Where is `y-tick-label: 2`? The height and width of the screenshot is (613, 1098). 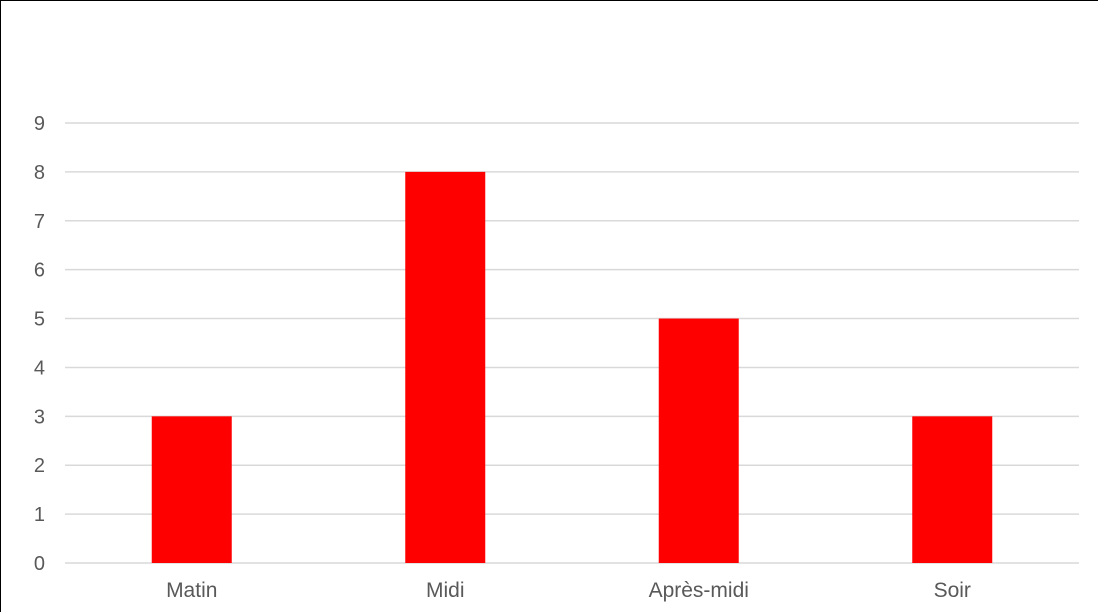
y-tick-label: 2 is located at coordinates (39, 466).